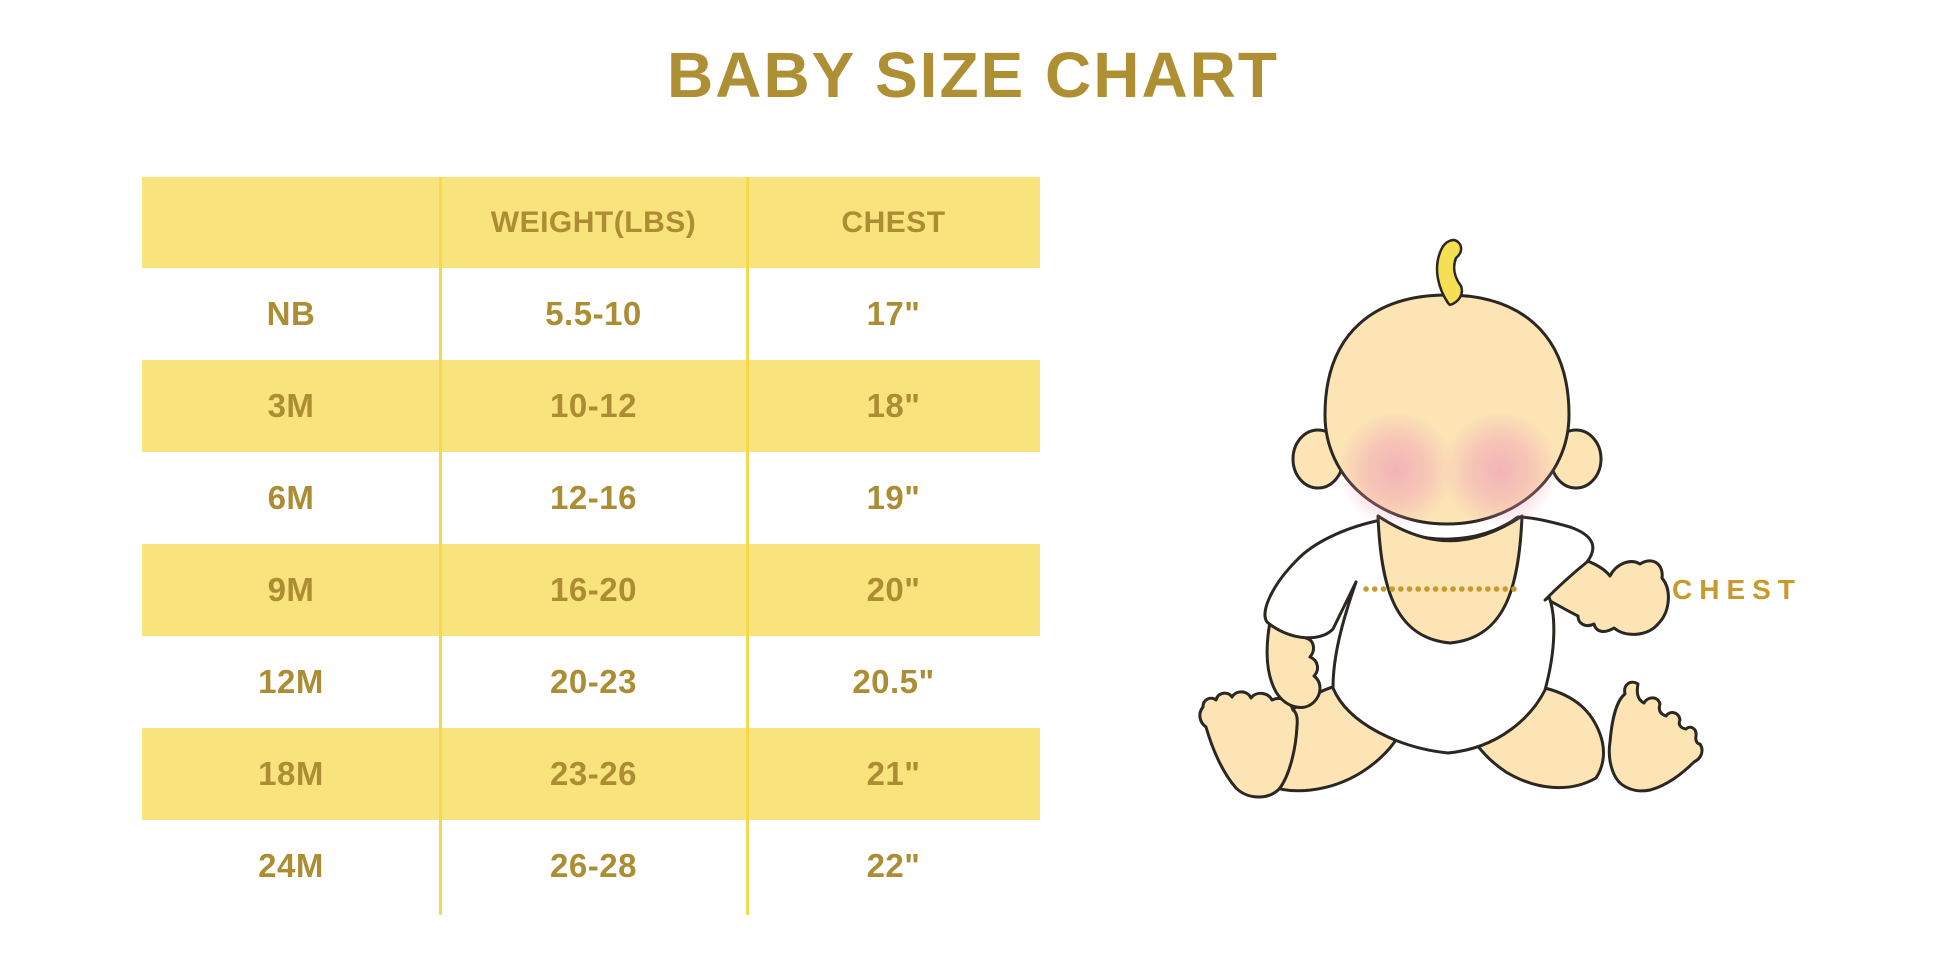  Describe the element at coordinates (291, 773) in the screenshot. I see `cell-size: 18M` at that location.